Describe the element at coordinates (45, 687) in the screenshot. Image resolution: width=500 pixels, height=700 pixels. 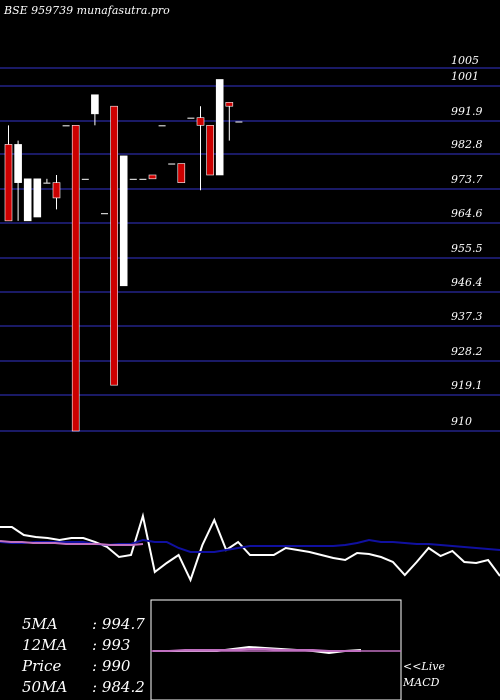
I see `ma-label: 50MA` at that location.